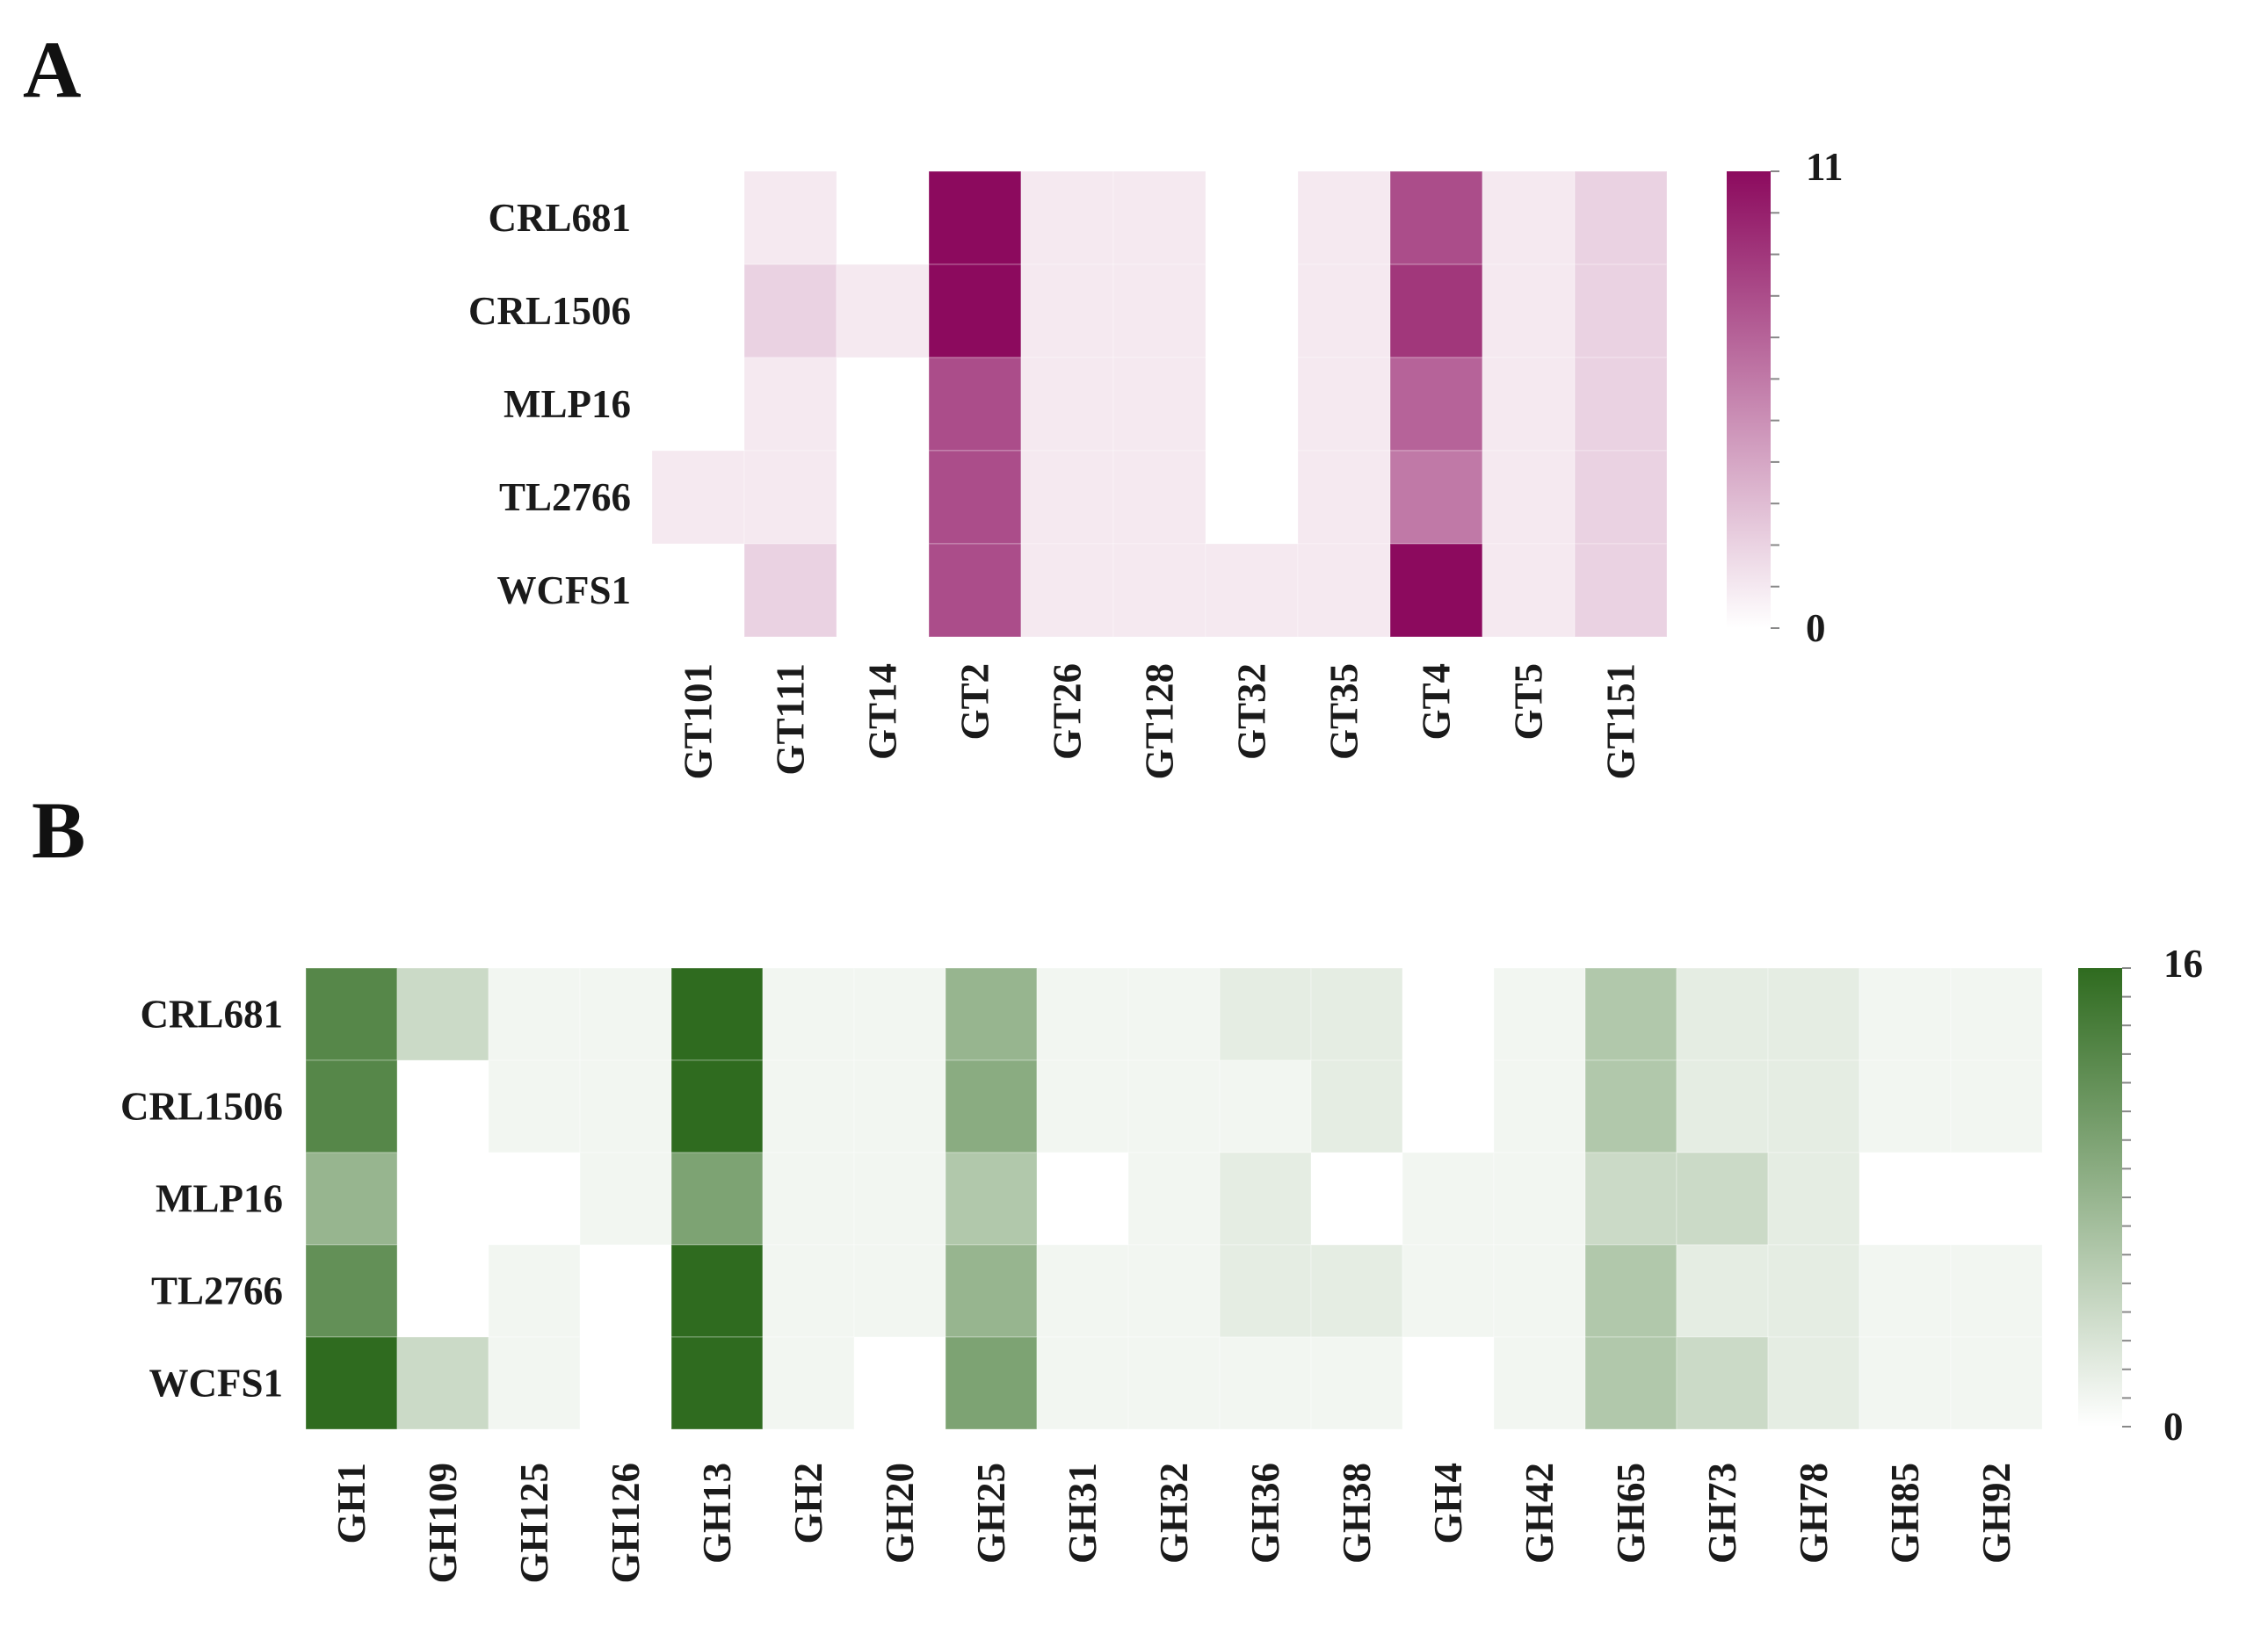  Describe the element at coordinates (1722, 1106) in the screenshot. I see `heatmap-b-cell-crl1506-gh73` at that location.